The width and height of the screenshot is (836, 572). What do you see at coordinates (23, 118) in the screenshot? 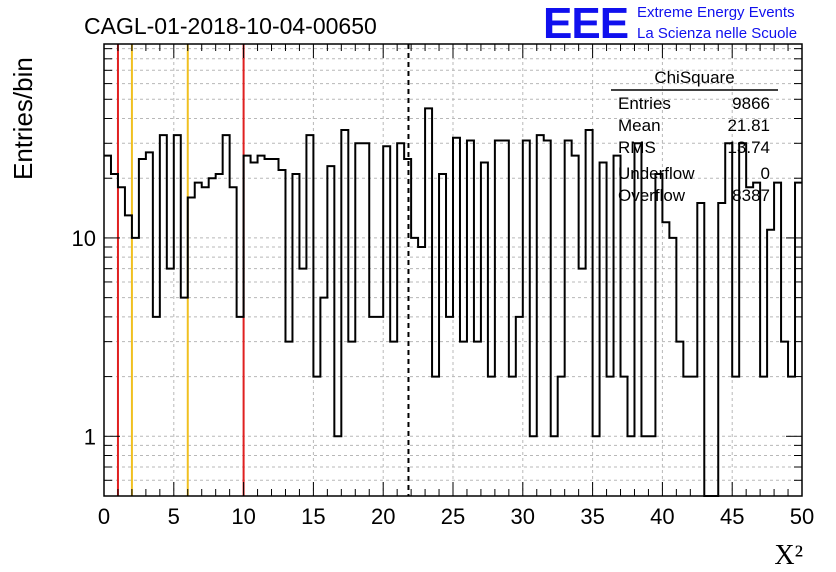
I see `y-axis-label: Entries/bin` at bounding box center [23, 118].